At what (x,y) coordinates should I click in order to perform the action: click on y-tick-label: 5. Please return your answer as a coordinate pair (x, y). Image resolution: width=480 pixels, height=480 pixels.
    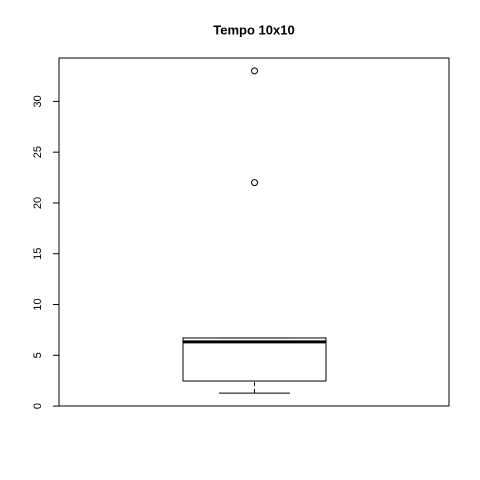
    Looking at the image, I should click on (38, 355).